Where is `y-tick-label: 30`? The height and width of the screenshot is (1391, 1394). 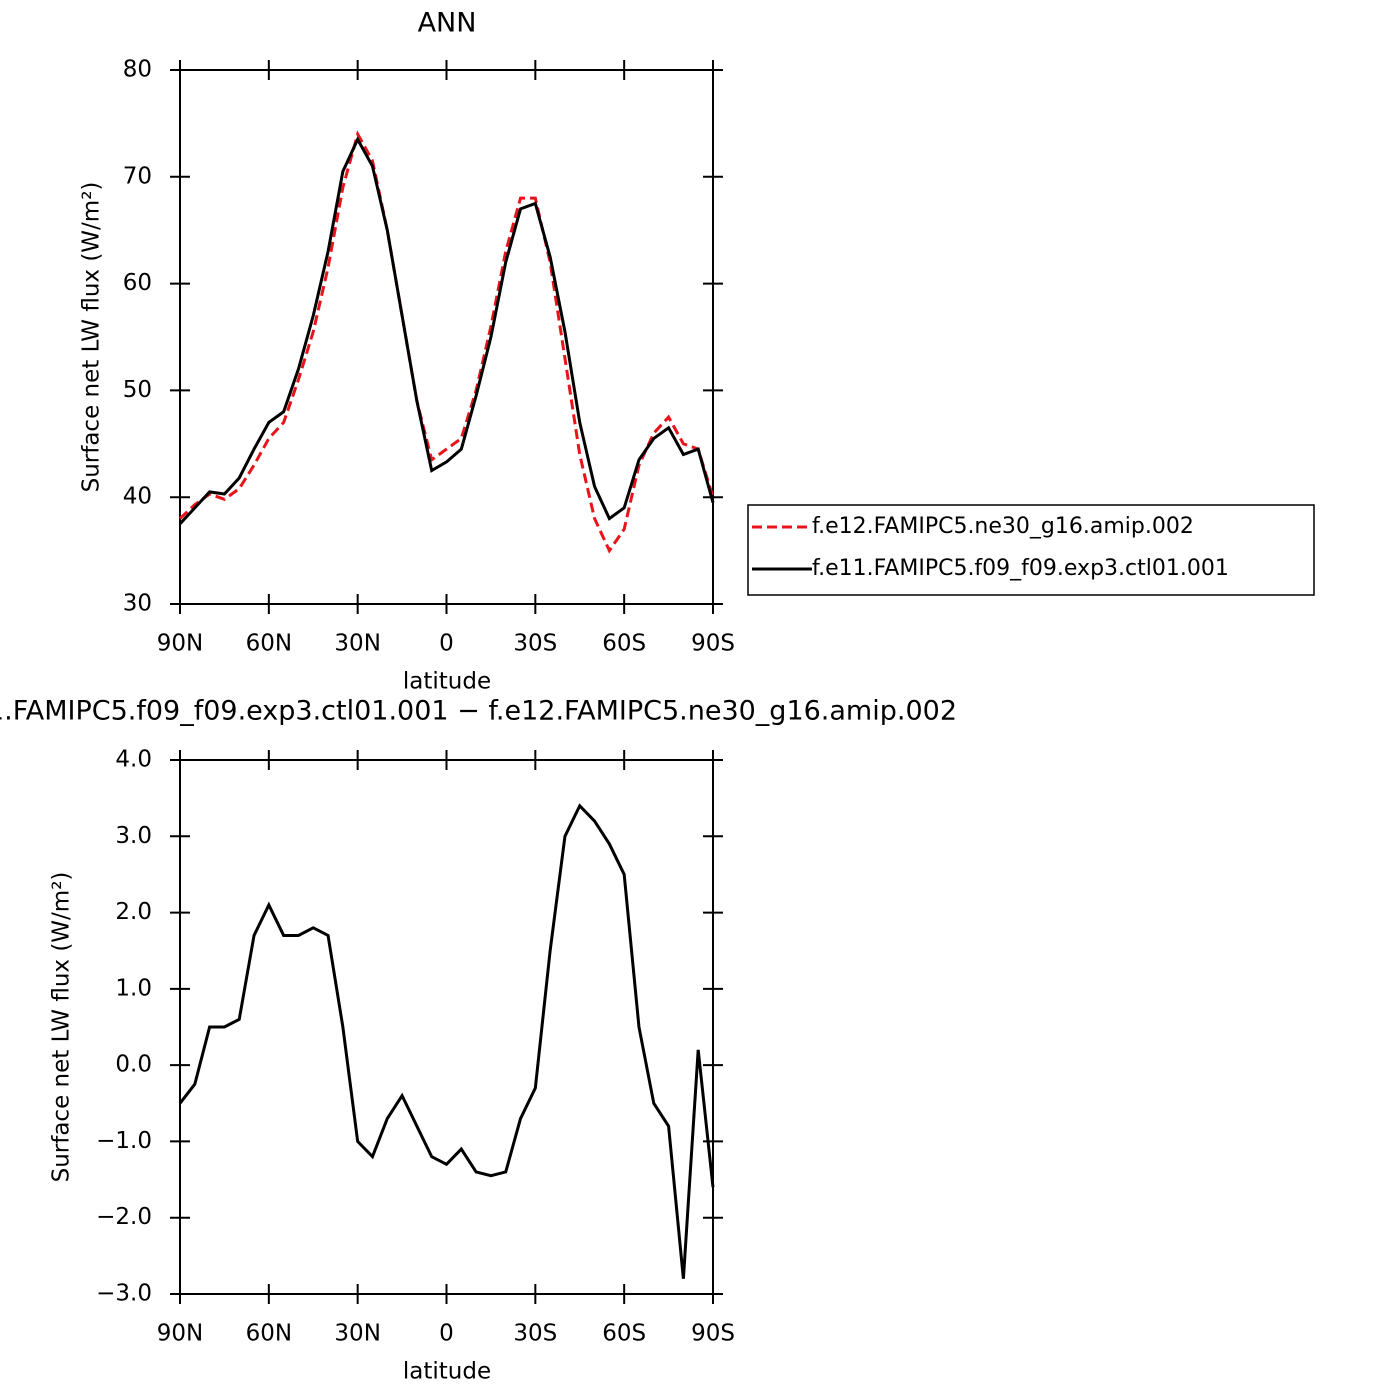 y-tick-label: 30 is located at coordinates (137, 604).